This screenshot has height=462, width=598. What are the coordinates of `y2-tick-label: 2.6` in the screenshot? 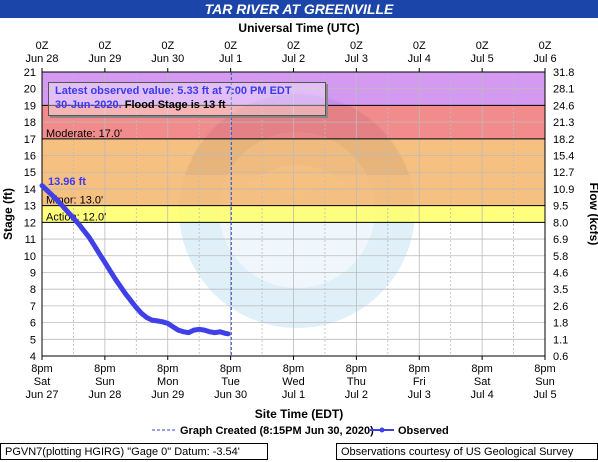 It's located at (560, 307).